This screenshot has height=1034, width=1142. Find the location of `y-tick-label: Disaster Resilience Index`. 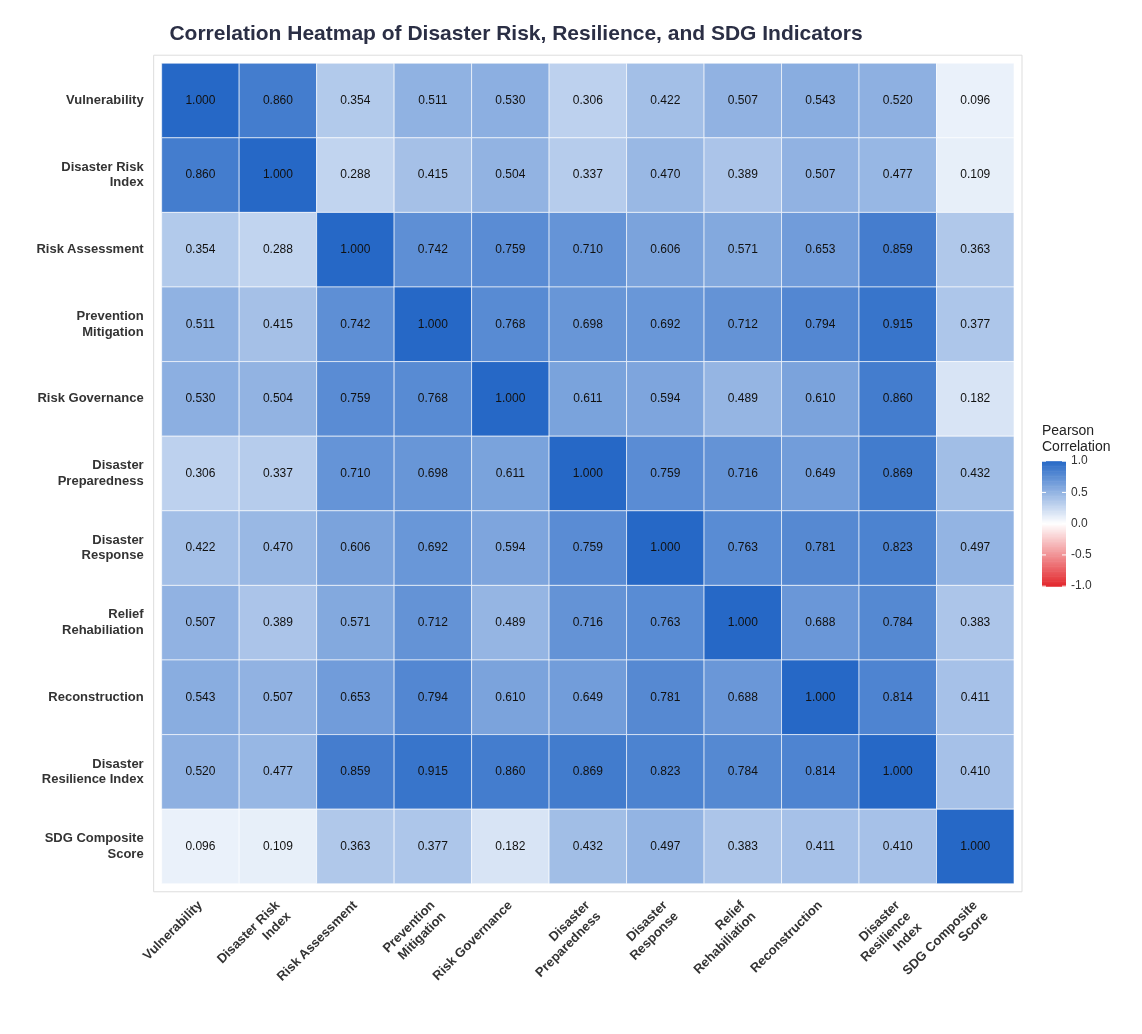

y-tick-label: Disaster Resilience Index is located at coordinates (93, 771).